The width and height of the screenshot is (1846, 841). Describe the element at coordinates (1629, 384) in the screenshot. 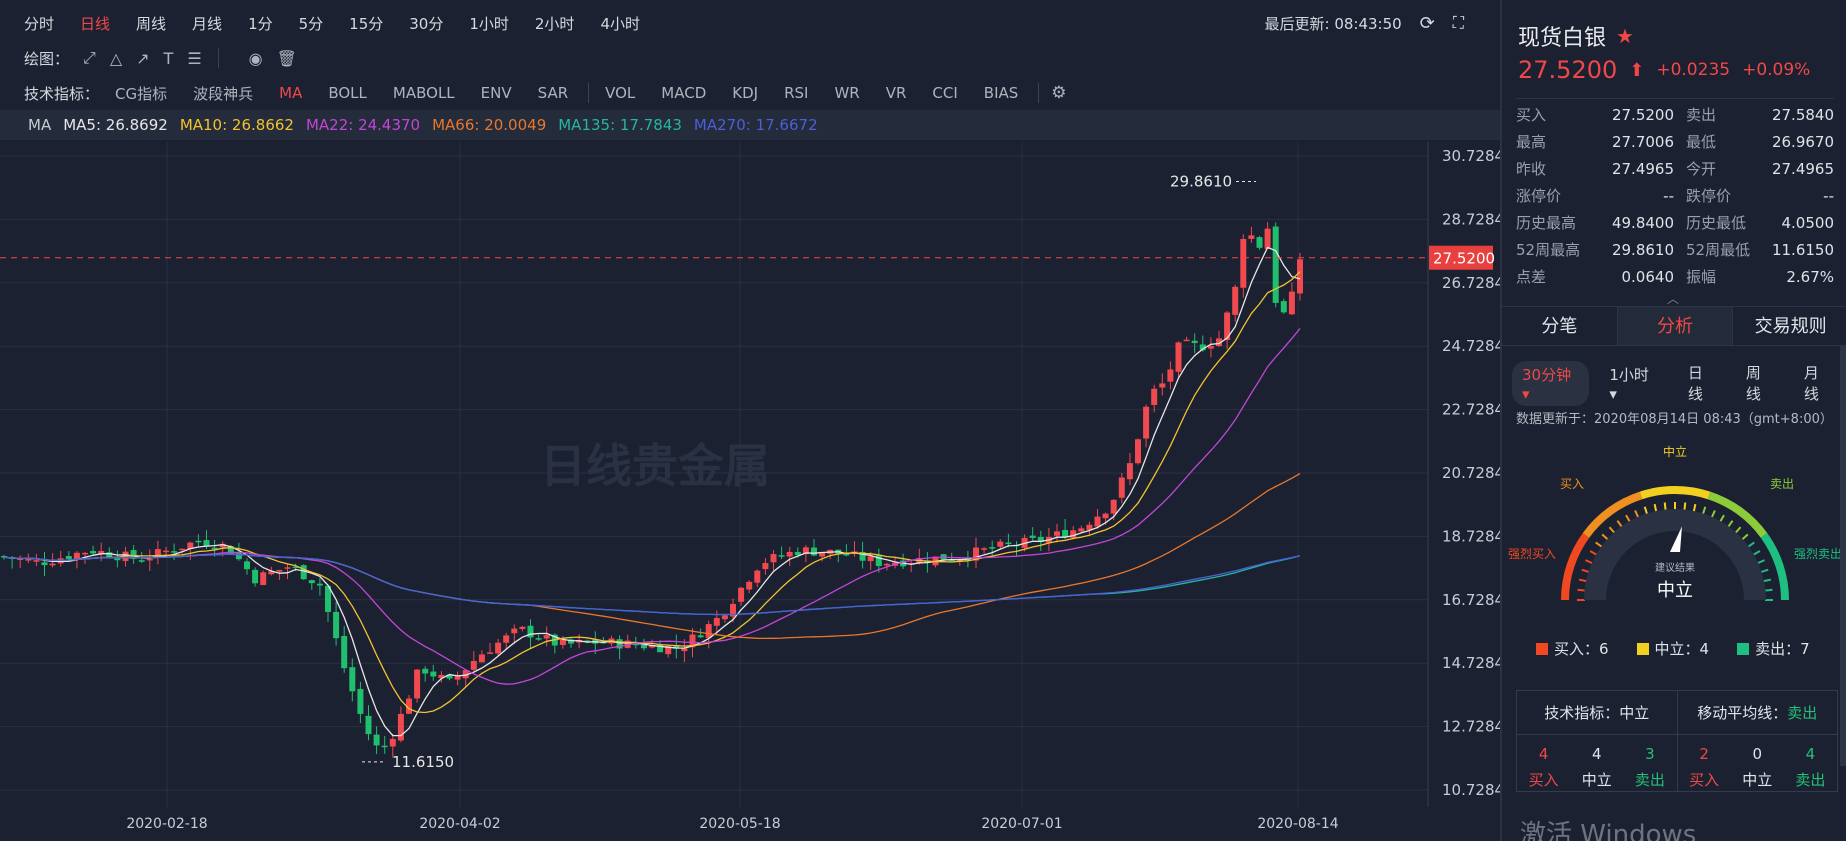

I see `timeframe-tab: 1小时 ▾` at that location.